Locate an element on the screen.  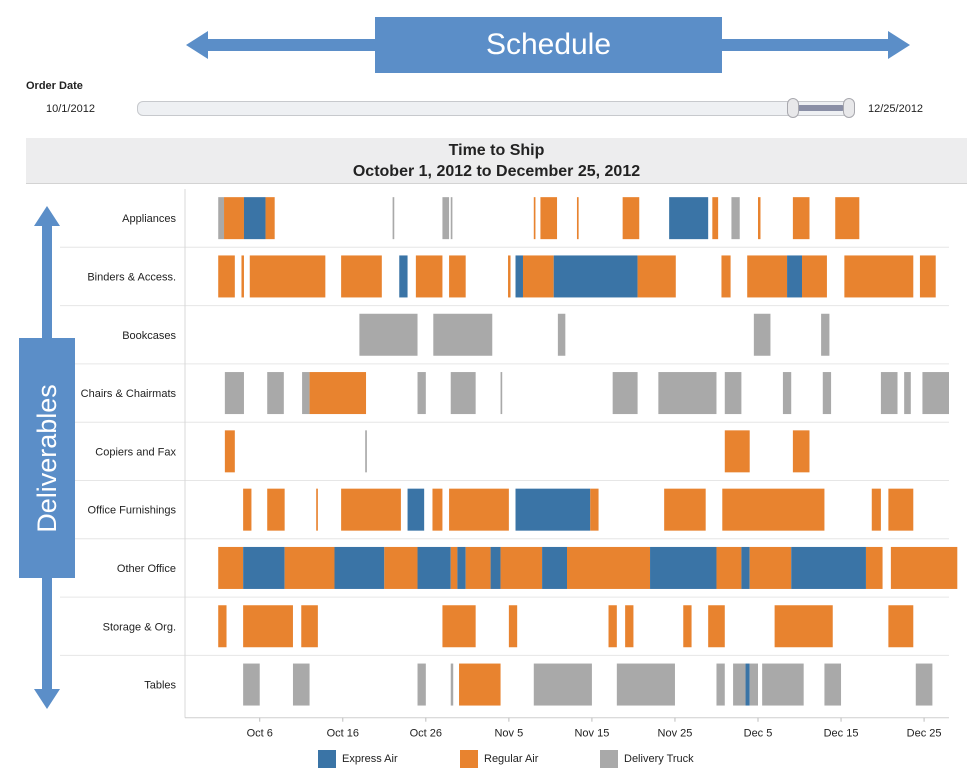
legend-label-regular: Regular Air is located at coordinates (511, 759).